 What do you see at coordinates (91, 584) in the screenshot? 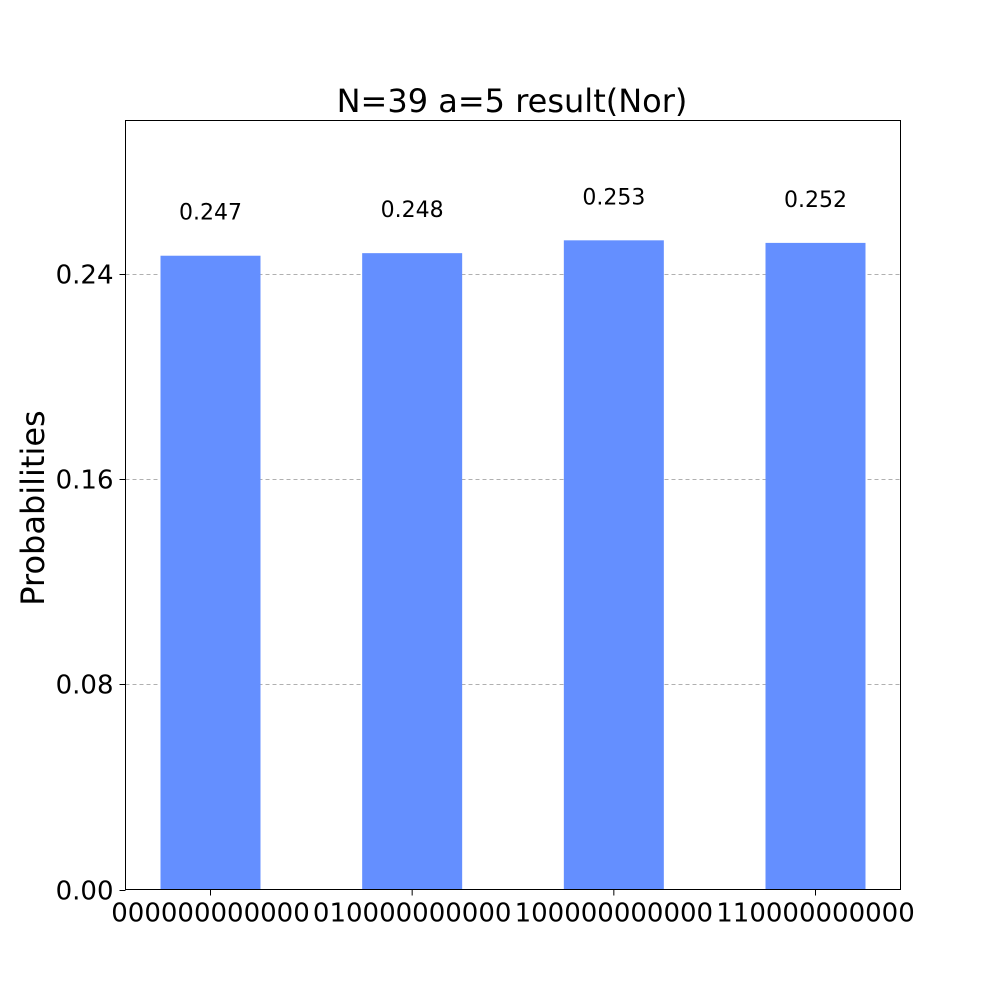
I see `y-axis-ticks: 0.00 0.08 0.16 0.24` at bounding box center [91, 584].